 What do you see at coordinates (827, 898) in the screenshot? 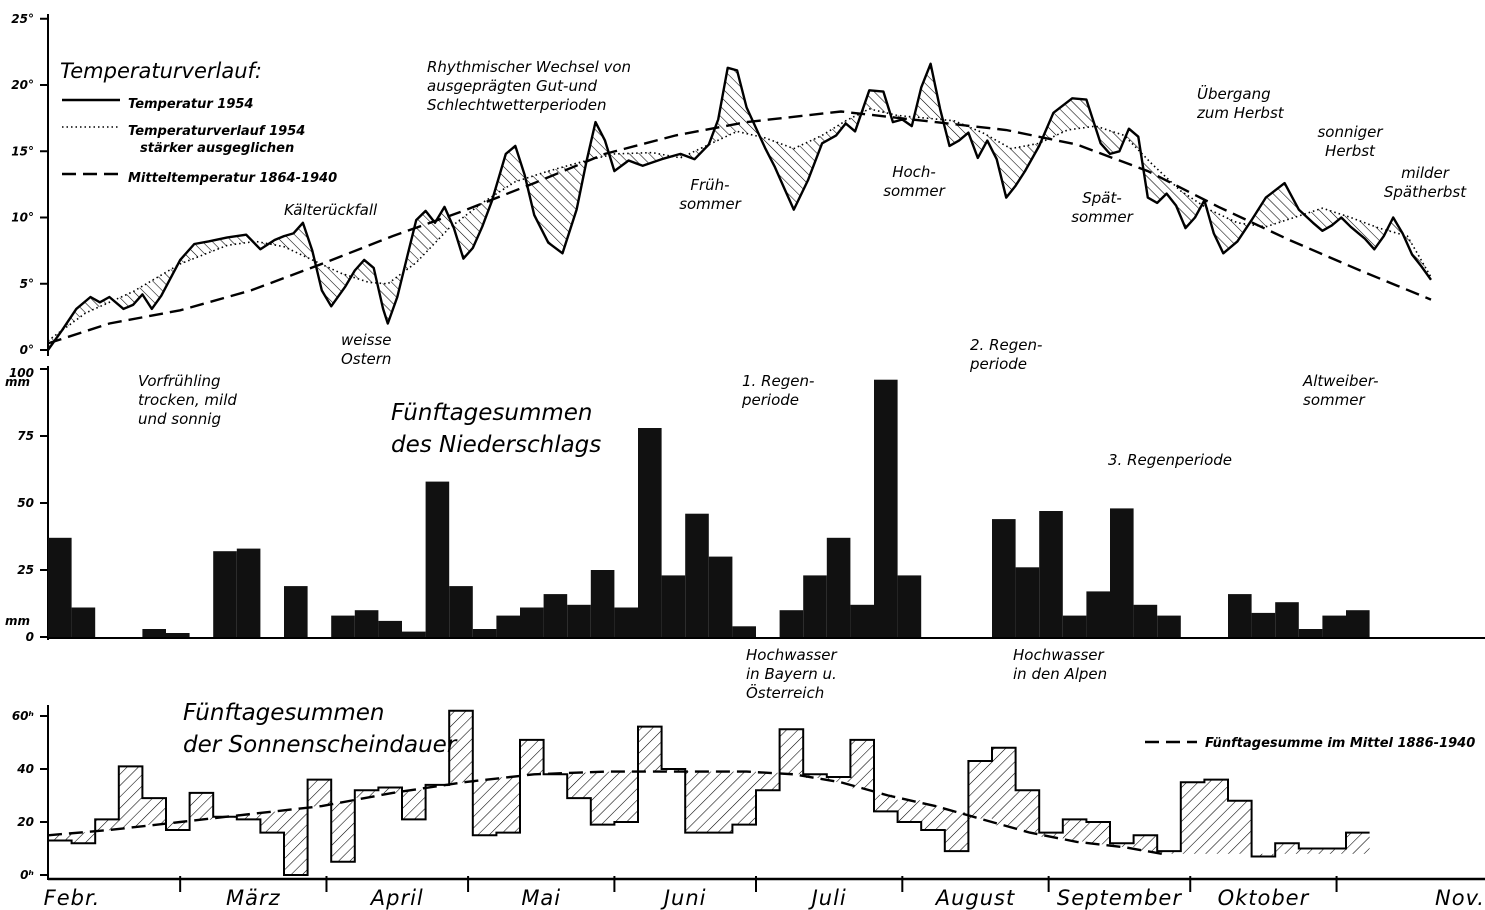
I see `month-label: Juli` at bounding box center [827, 898].